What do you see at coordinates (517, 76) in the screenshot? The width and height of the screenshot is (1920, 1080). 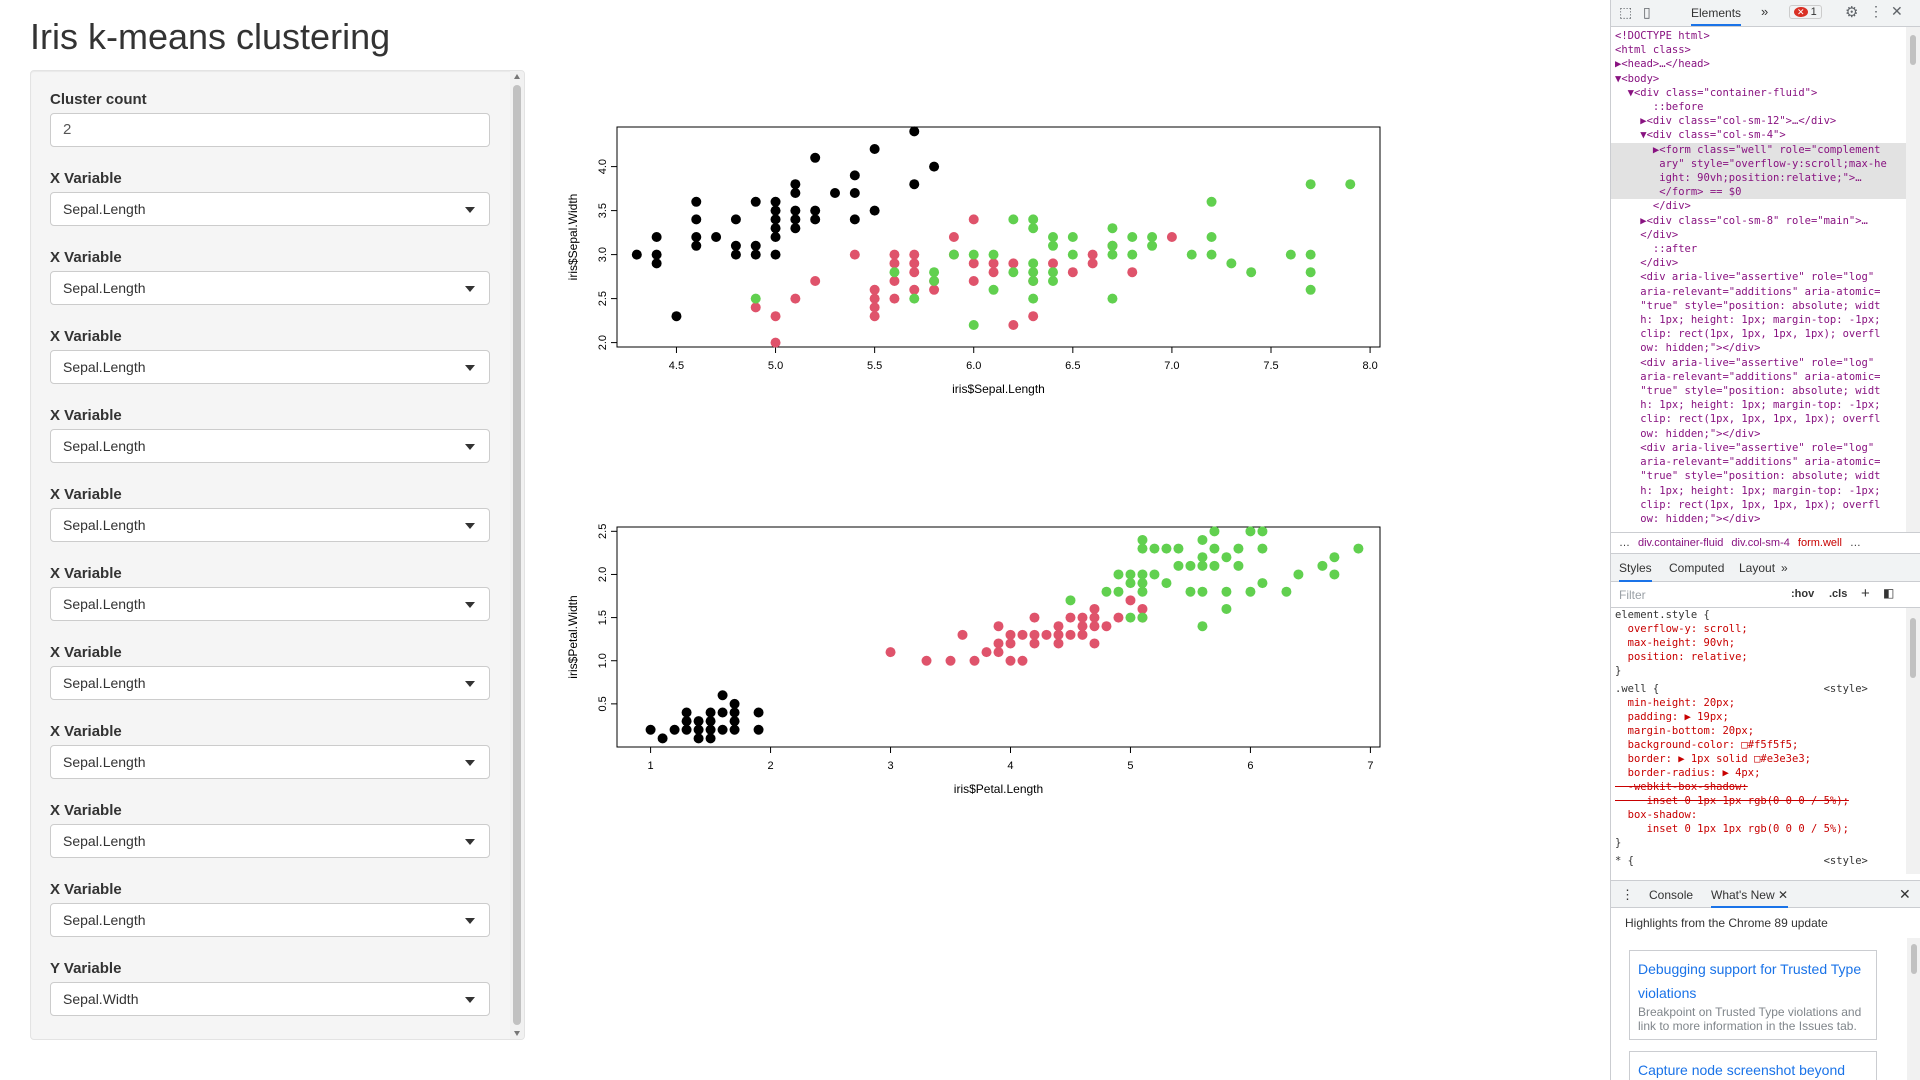 I see `scroll-up-arrow-icon` at bounding box center [517, 76].